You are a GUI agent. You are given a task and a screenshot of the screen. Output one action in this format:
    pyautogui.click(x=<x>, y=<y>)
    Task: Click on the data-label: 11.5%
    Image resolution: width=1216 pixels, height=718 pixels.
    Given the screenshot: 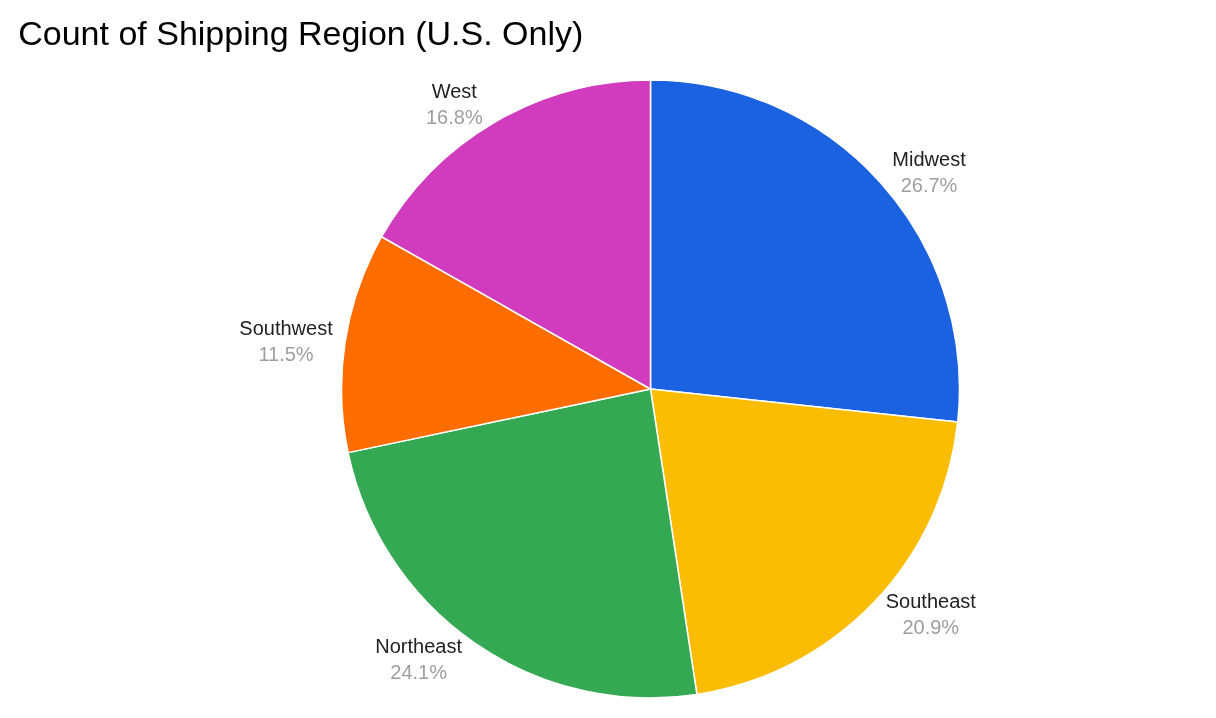 What is the action you would take?
    pyautogui.click(x=286, y=354)
    